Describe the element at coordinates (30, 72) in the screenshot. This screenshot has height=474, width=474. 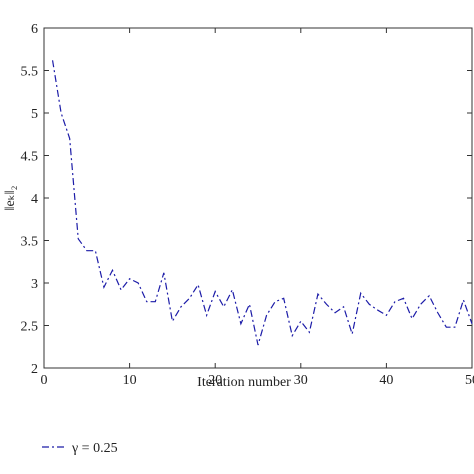
I see `y-tick-label: 5.5` at that location.